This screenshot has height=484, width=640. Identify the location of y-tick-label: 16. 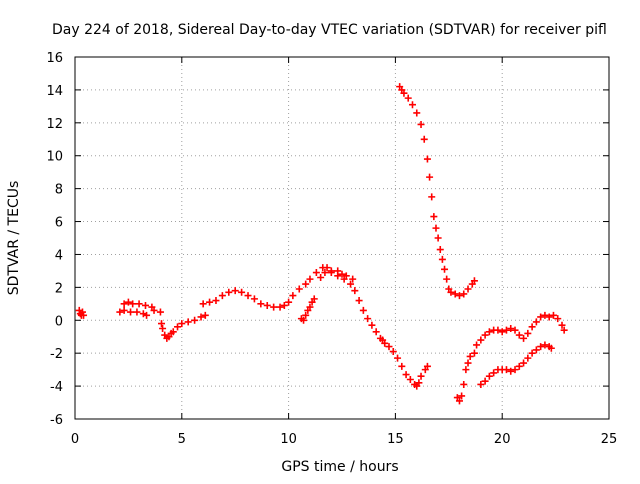
(54, 58).